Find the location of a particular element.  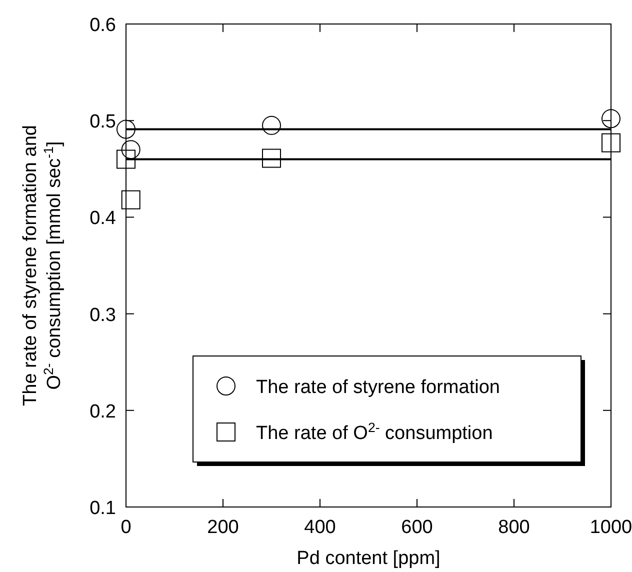

y-tick-label: 0.4 is located at coordinates (103, 219).